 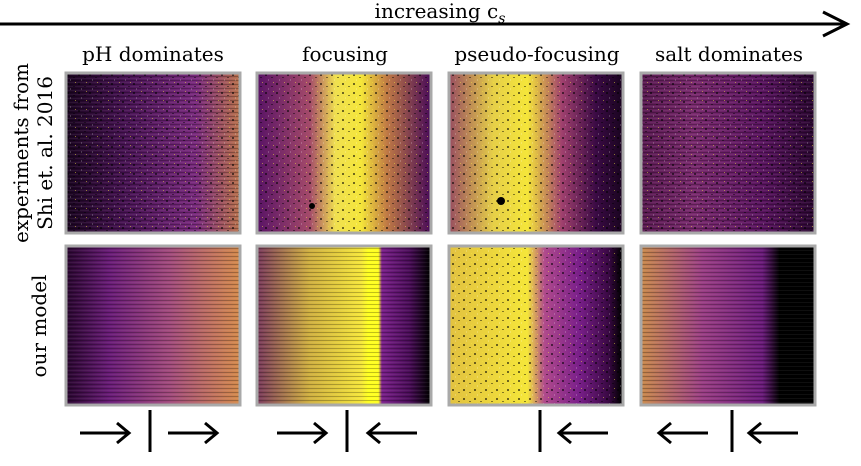 What do you see at coordinates (536, 153) in the screenshot?
I see `panel-experiment-pseudo-focusing` at bounding box center [536, 153].